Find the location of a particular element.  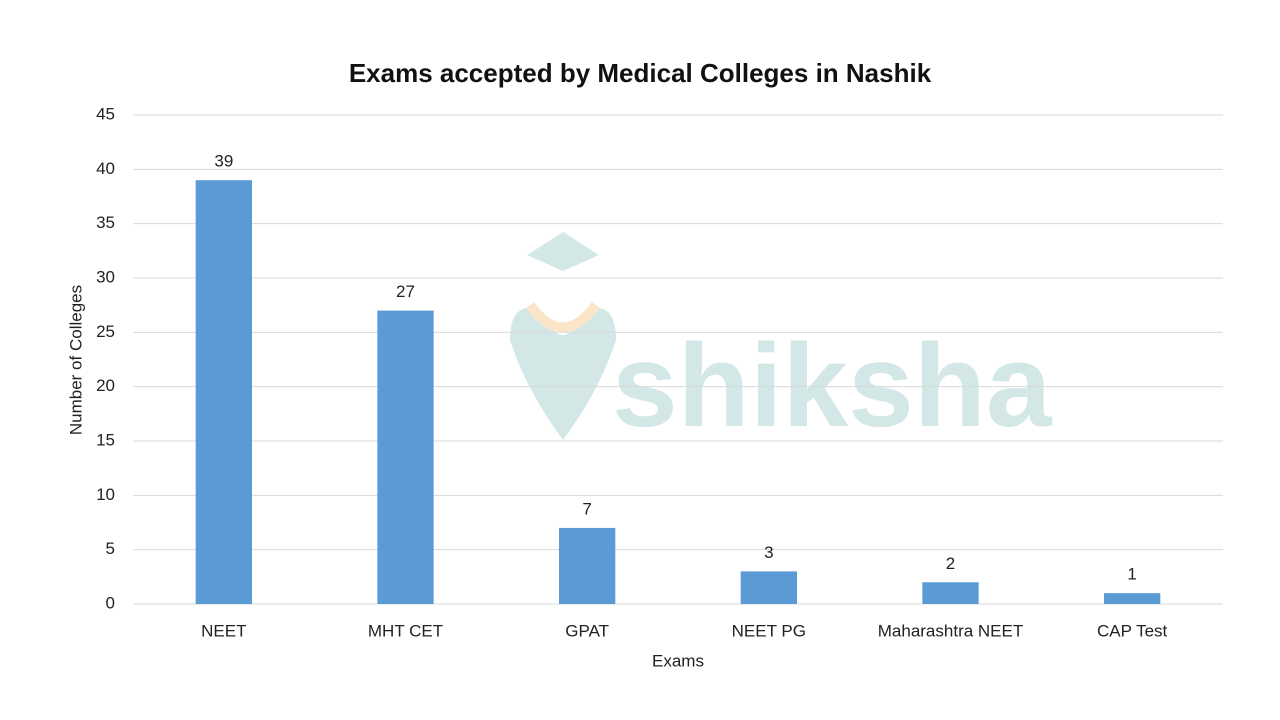

data-label: 3 is located at coordinates (768, 552).